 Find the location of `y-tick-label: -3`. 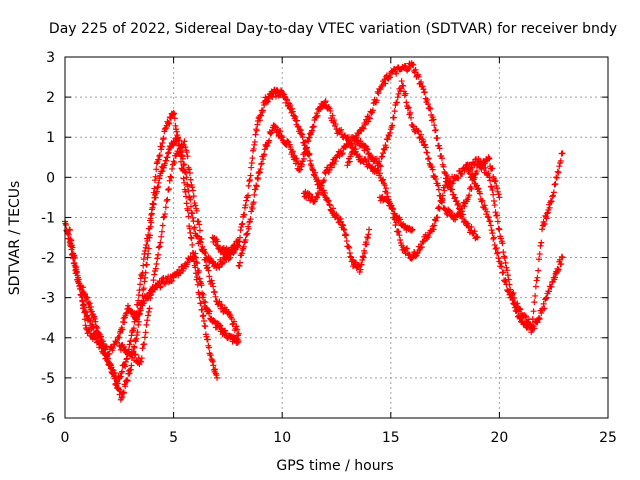

y-tick-label: -3 is located at coordinates (48, 299).